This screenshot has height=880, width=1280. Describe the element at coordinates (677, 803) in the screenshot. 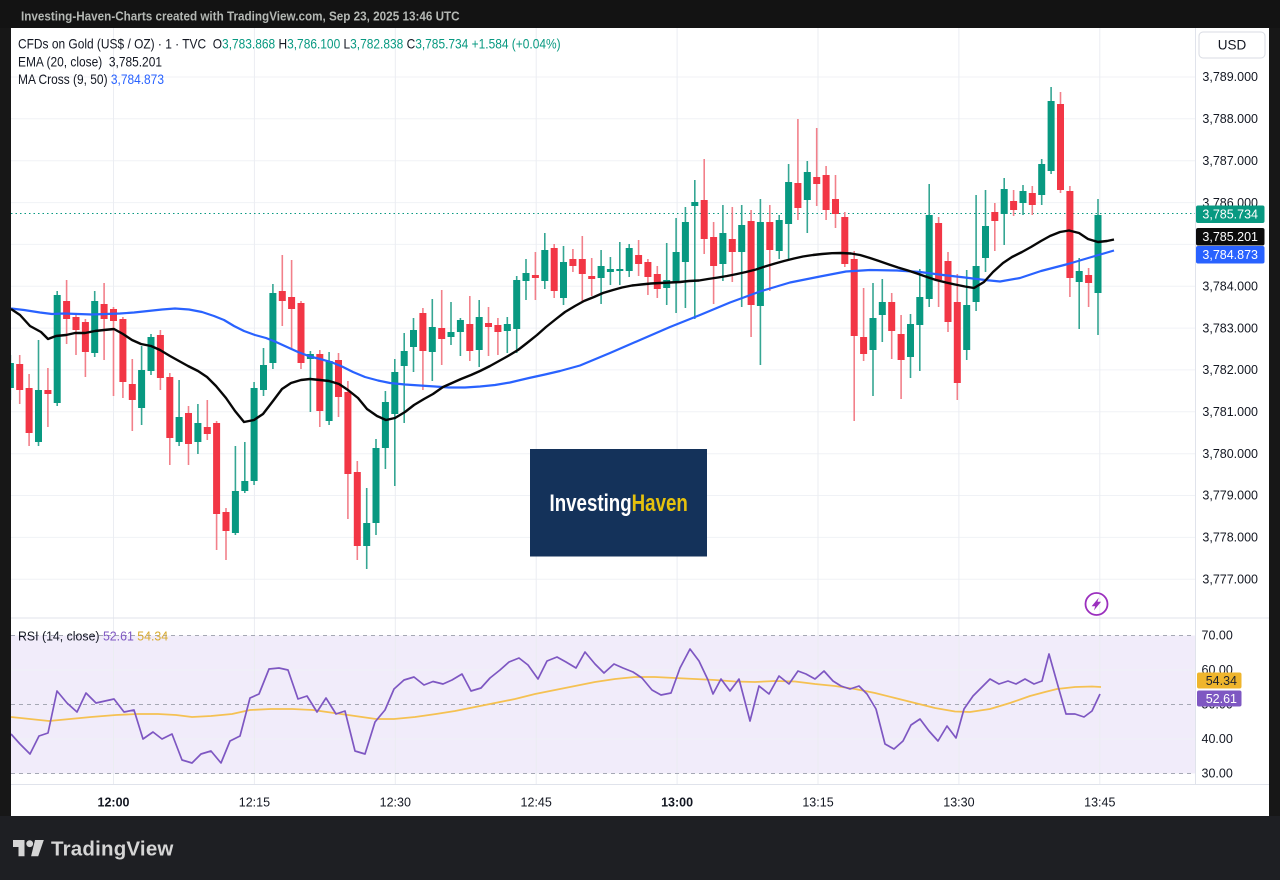

I see `svg-text: 13:00` at that location.